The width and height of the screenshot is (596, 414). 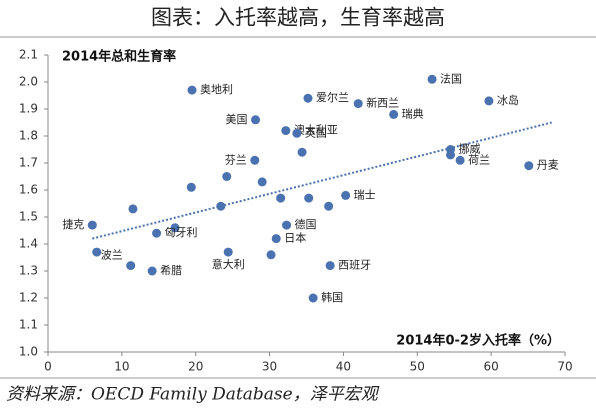 What do you see at coordinates (237, 119) in the screenshot?
I see `point-label: 美国` at bounding box center [237, 119].